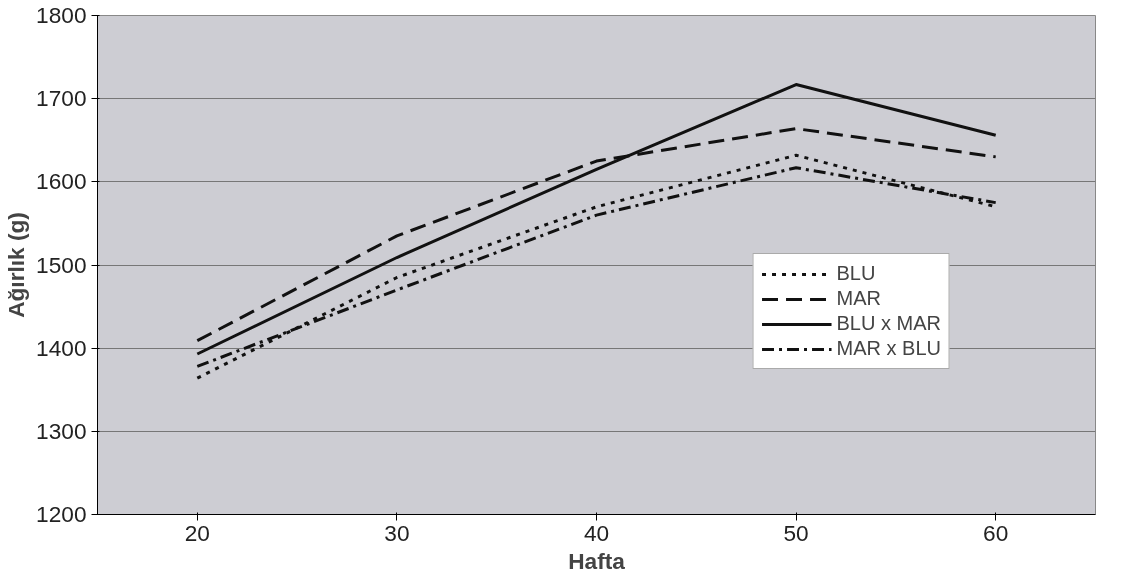 The width and height of the screenshot is (1143, 584). Describe the element at coordinates (888, 323) in the screenshot. I see `legend-label: BLU x MAR` at that location.